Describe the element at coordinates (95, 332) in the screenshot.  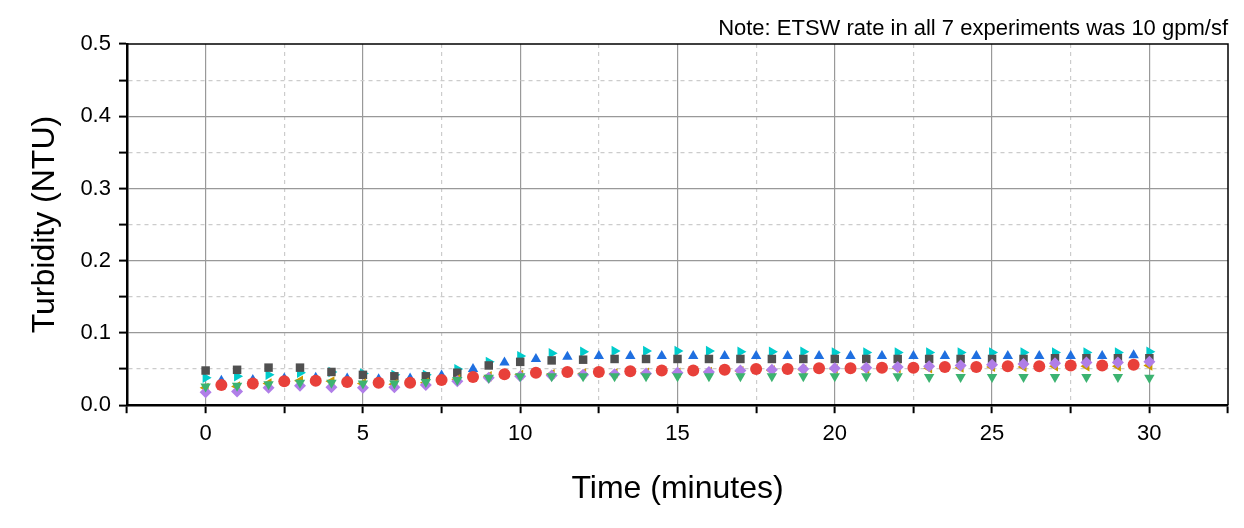
I see `y-tick-label: 0.1` at that location.